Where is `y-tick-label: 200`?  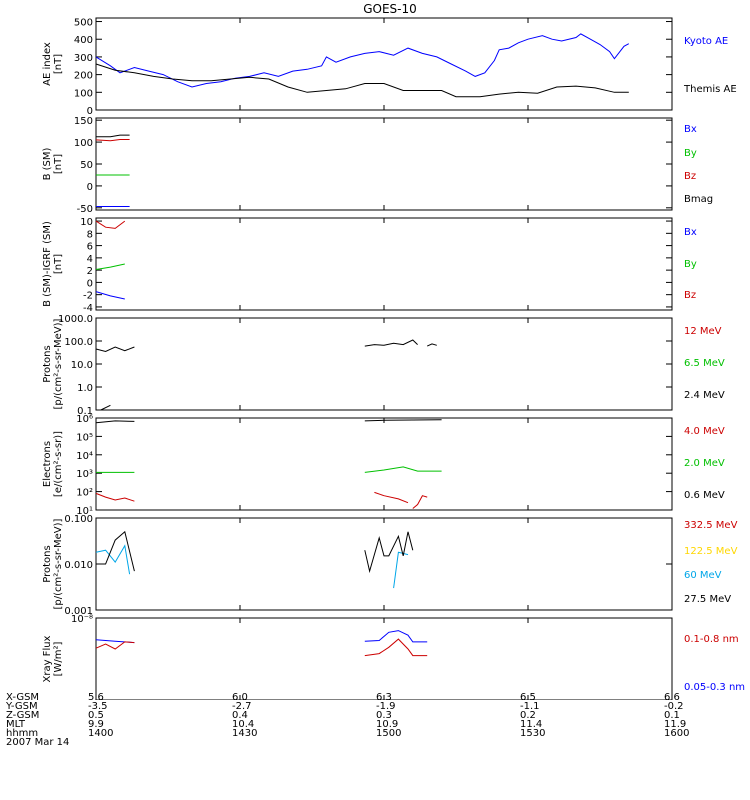 y-tick-label: 200 is located at coordinates (83, 76).